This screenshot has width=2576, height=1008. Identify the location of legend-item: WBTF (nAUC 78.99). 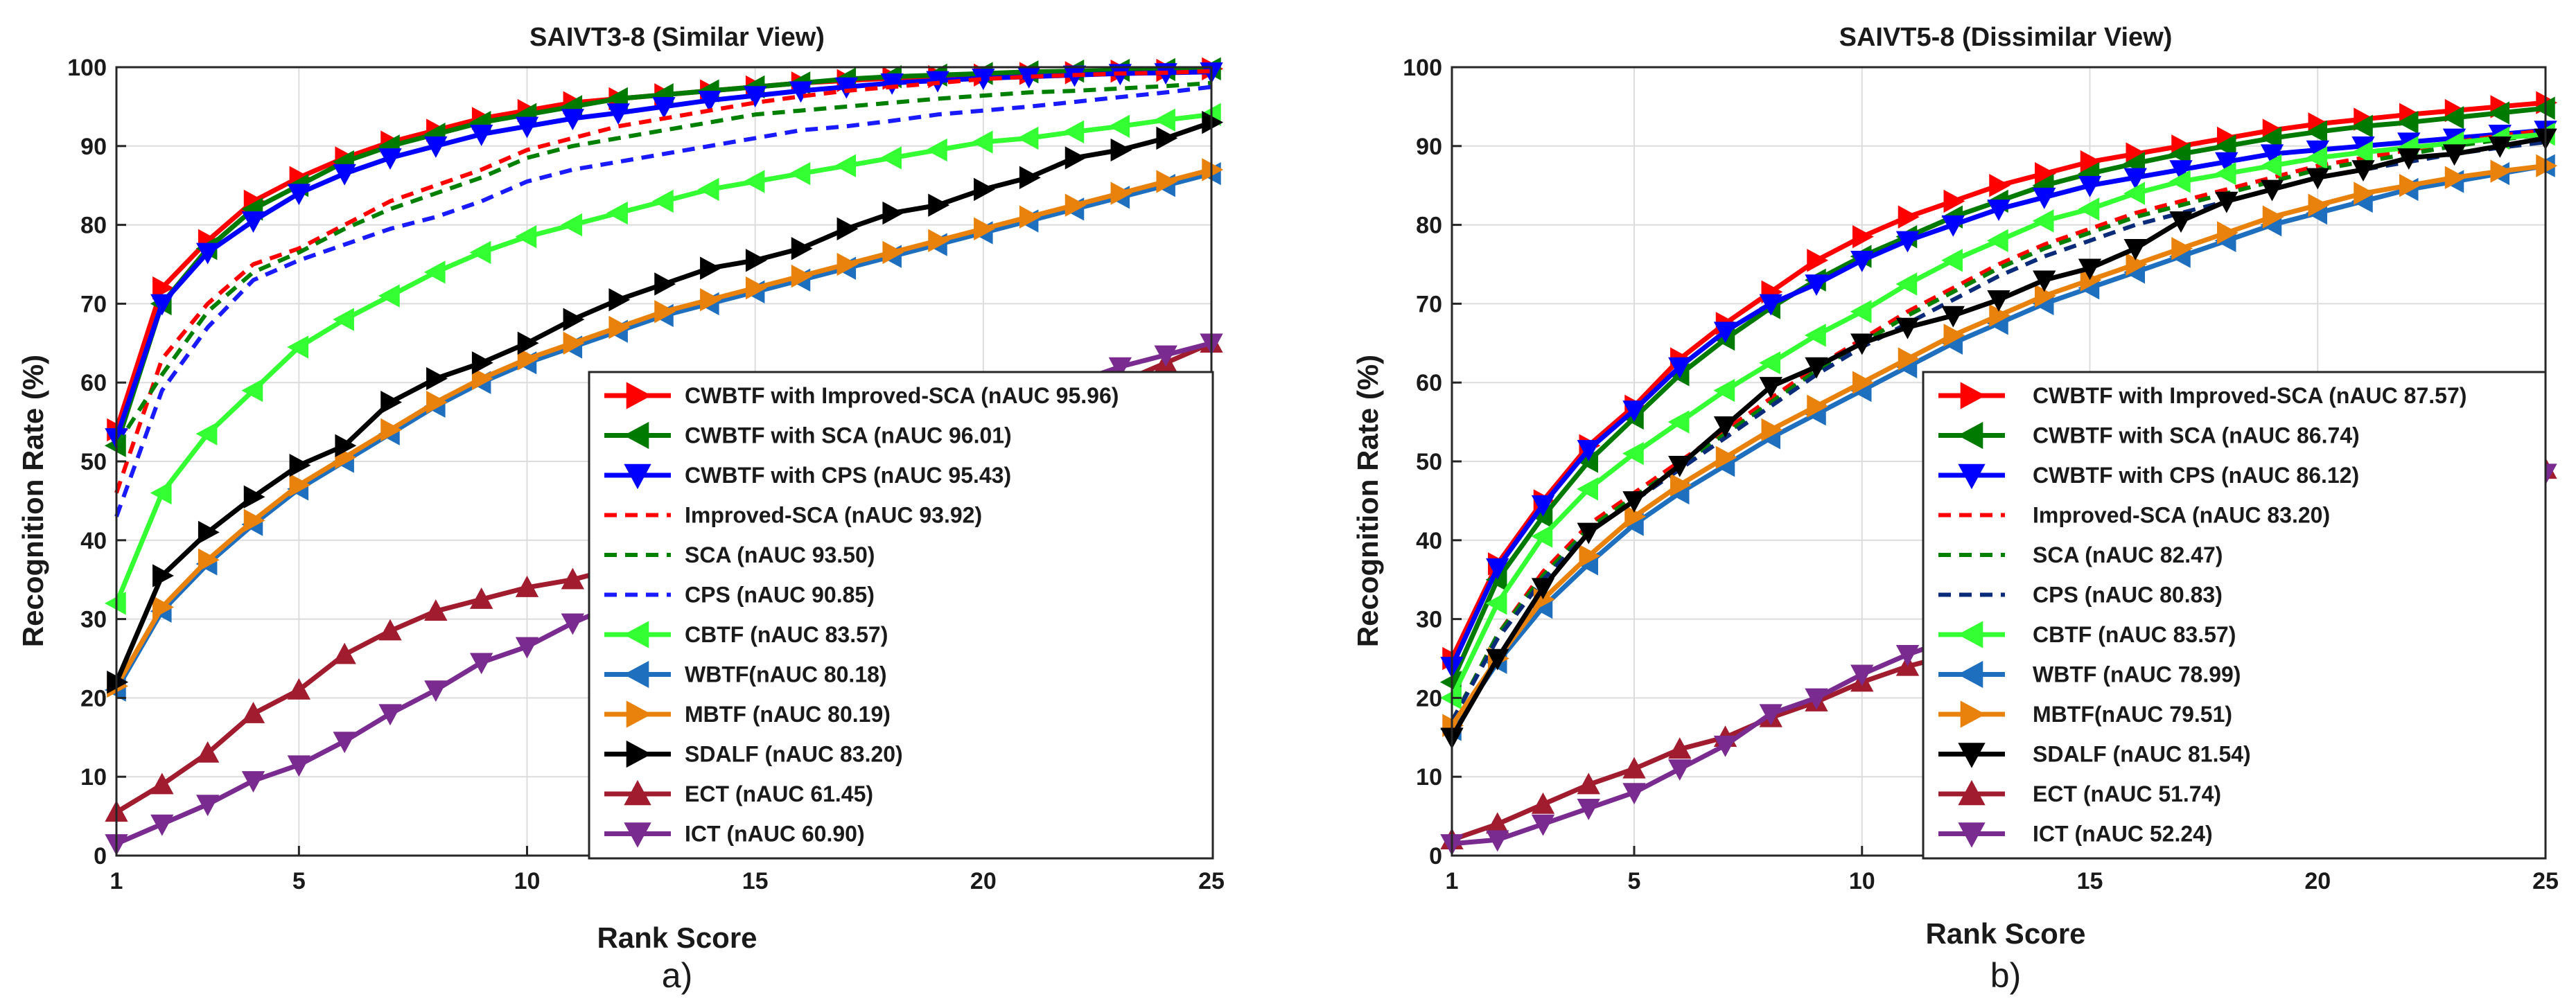
(2089, 674).